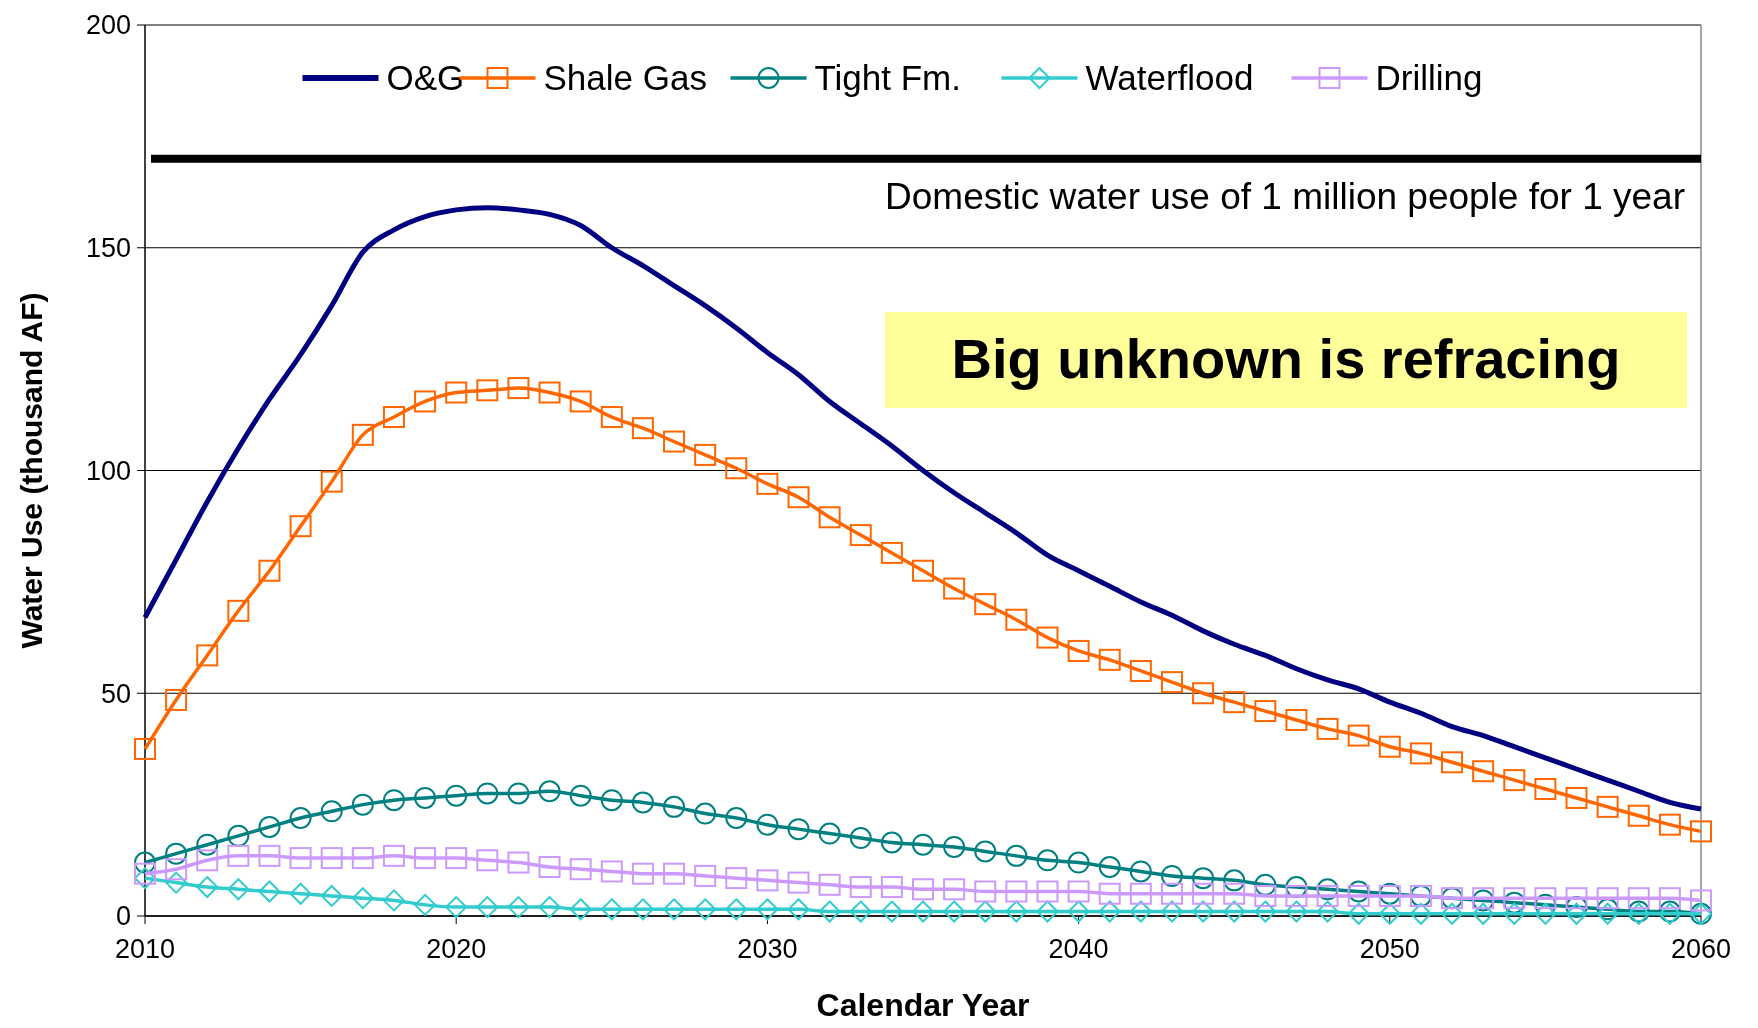  Describe the element at coordinates (1078, 949) in the screenshot. I see `x-tick-label: 2040` at that location.